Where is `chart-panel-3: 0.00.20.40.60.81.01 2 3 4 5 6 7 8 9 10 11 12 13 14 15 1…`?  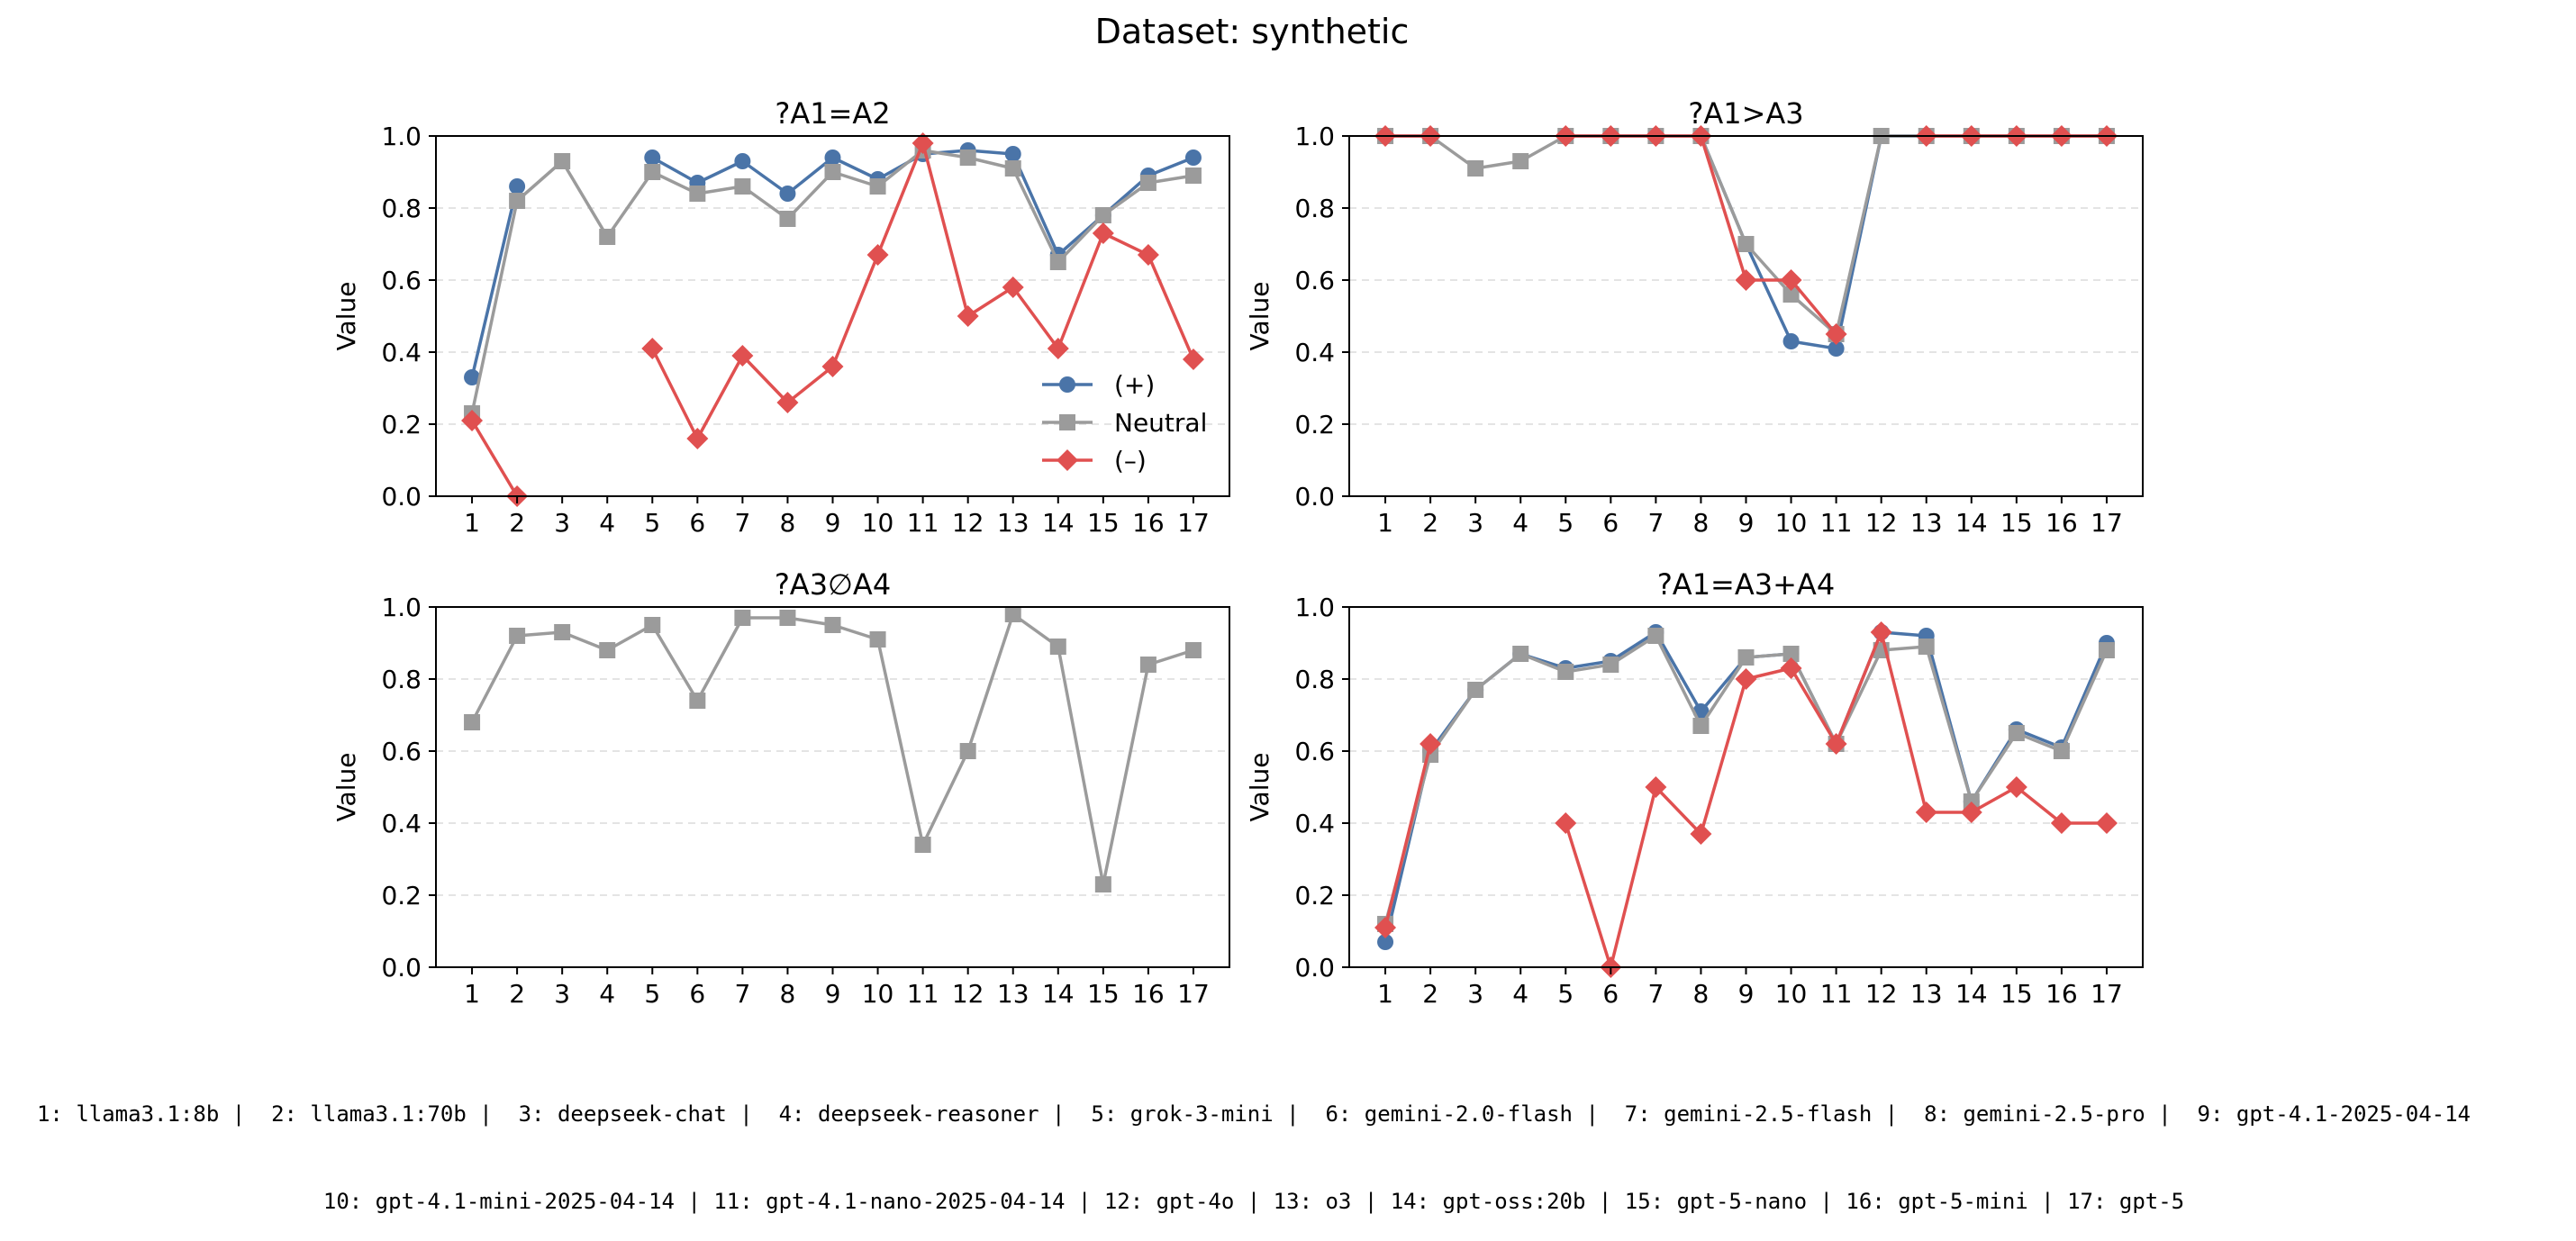
chart-panel-3: 0.00.20.40.60.81.01 2 3 4 5 6 7 8 9 10 11 12 13 14 15 1… is located at coordinates (780, 788).